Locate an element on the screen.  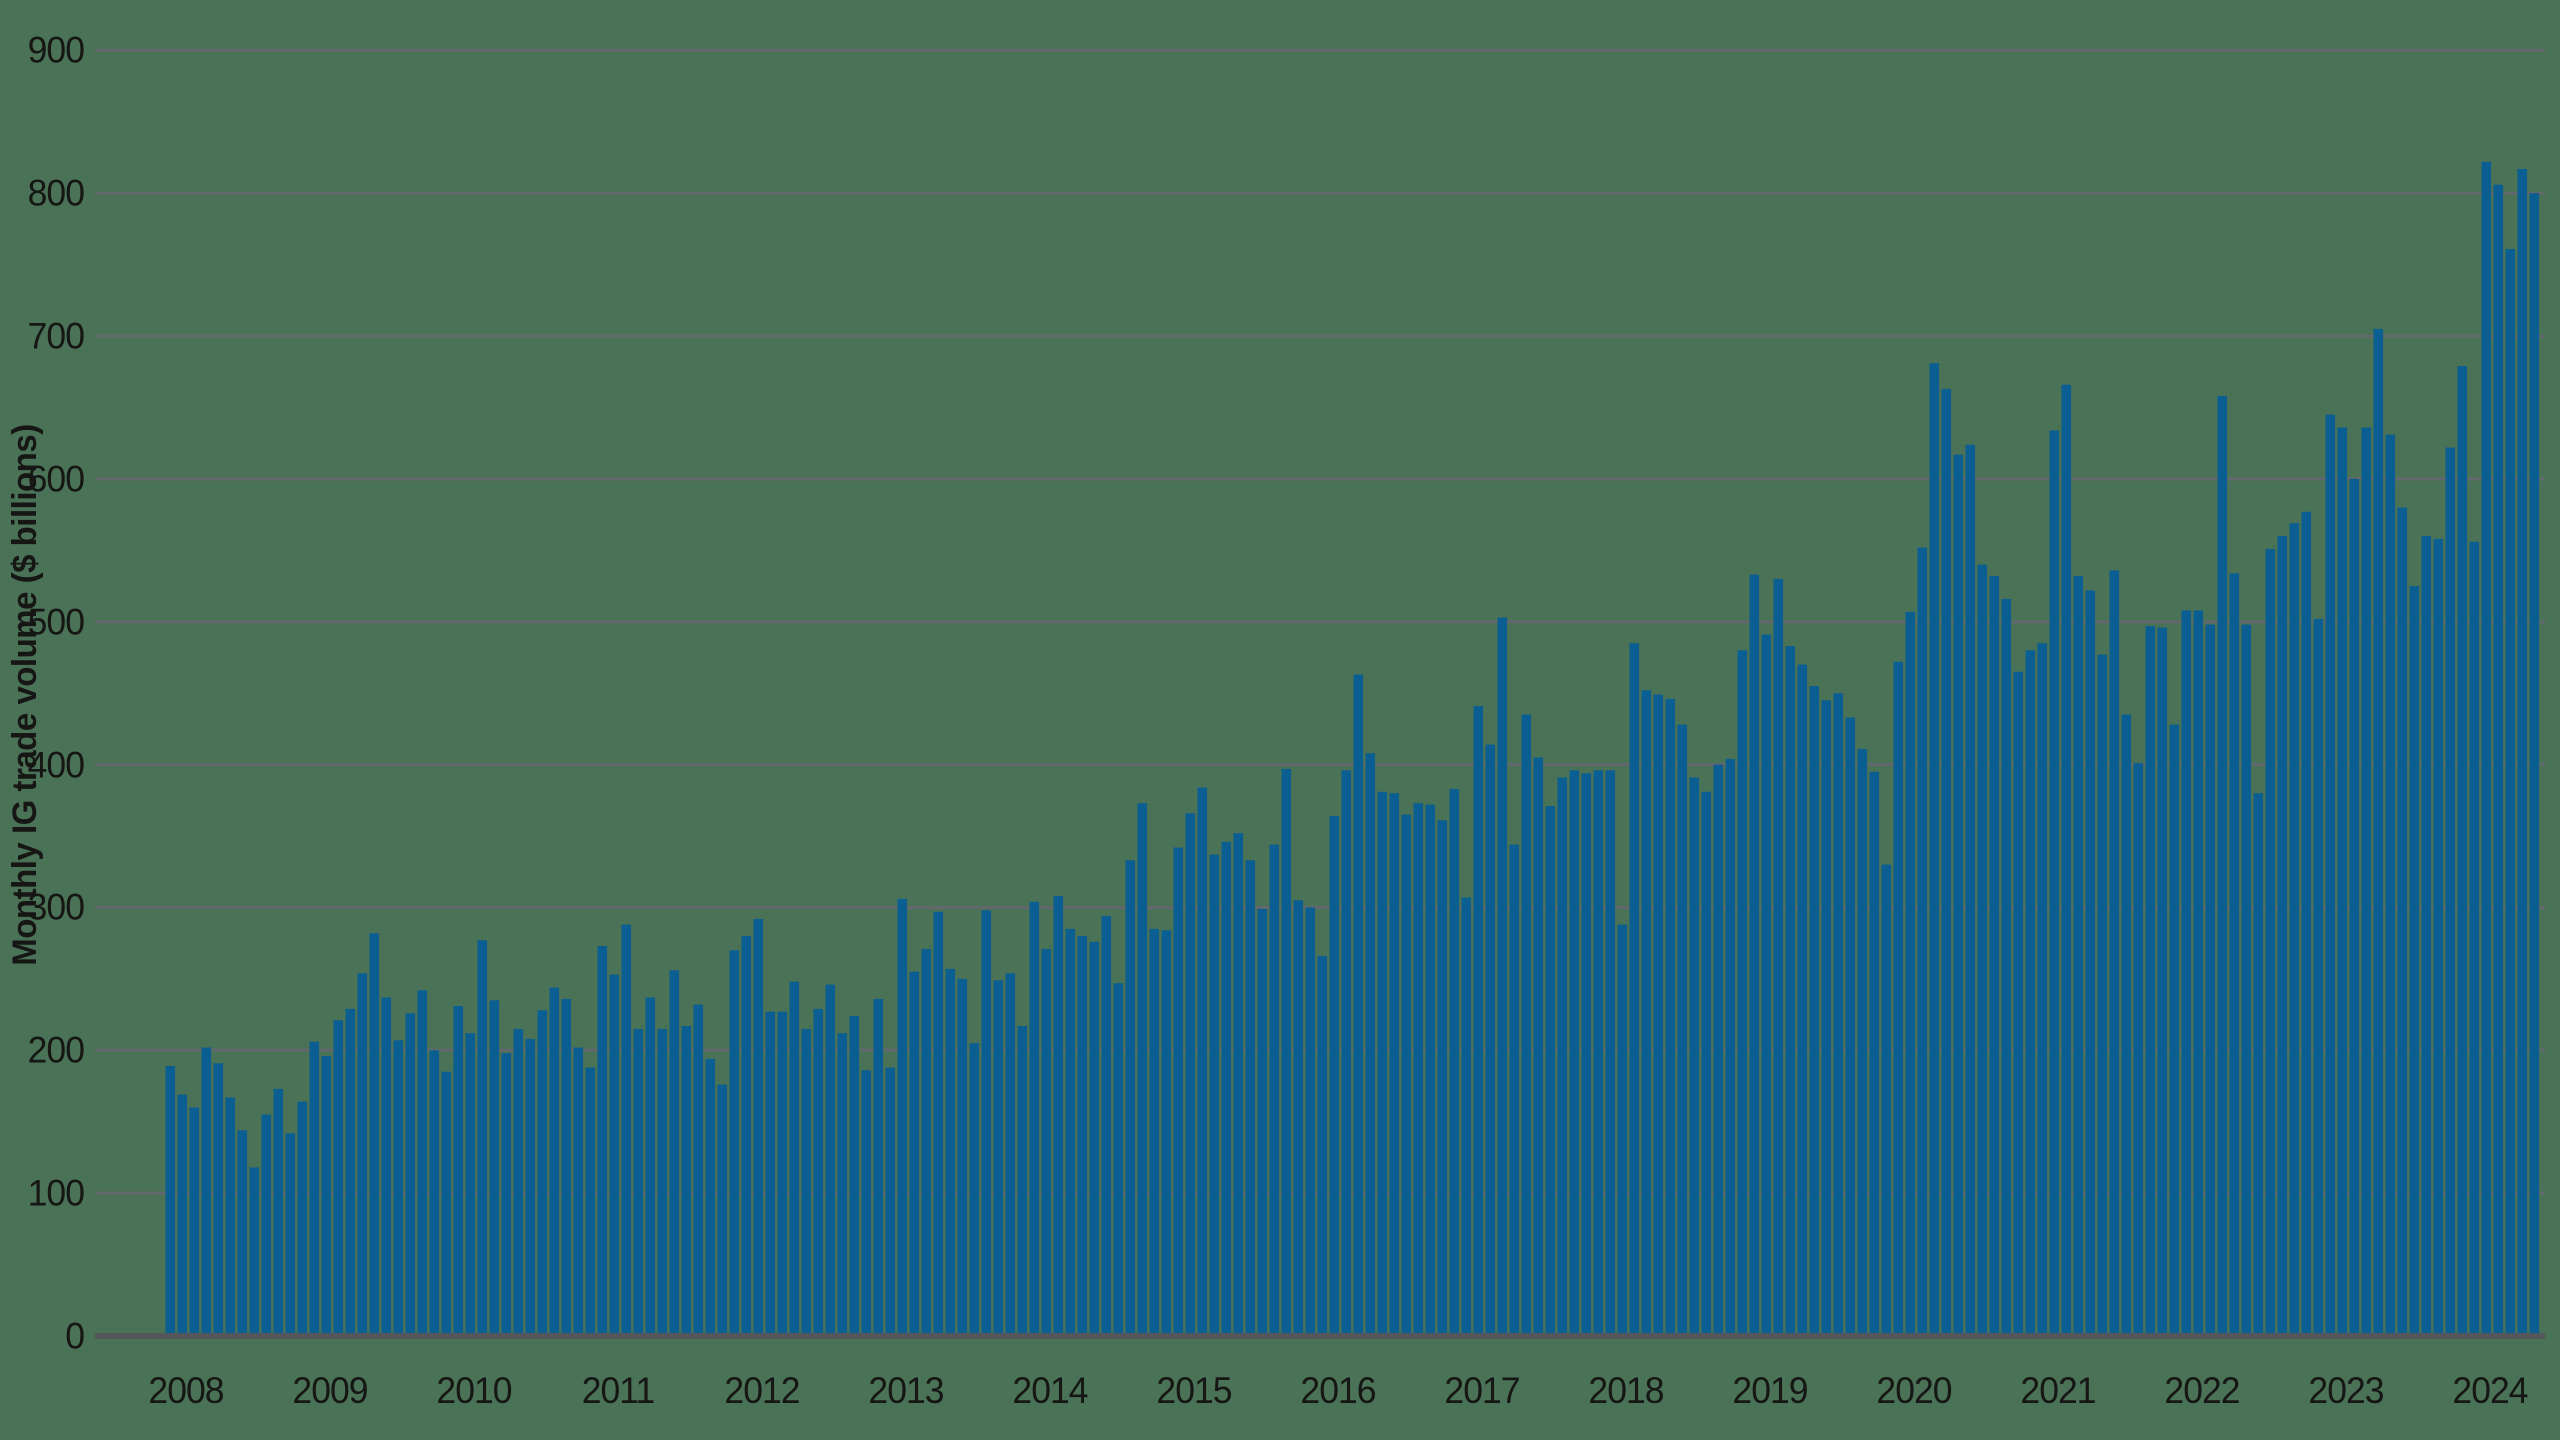
y-axis-tick-label: 200 is located at coordinates (56, 1050).